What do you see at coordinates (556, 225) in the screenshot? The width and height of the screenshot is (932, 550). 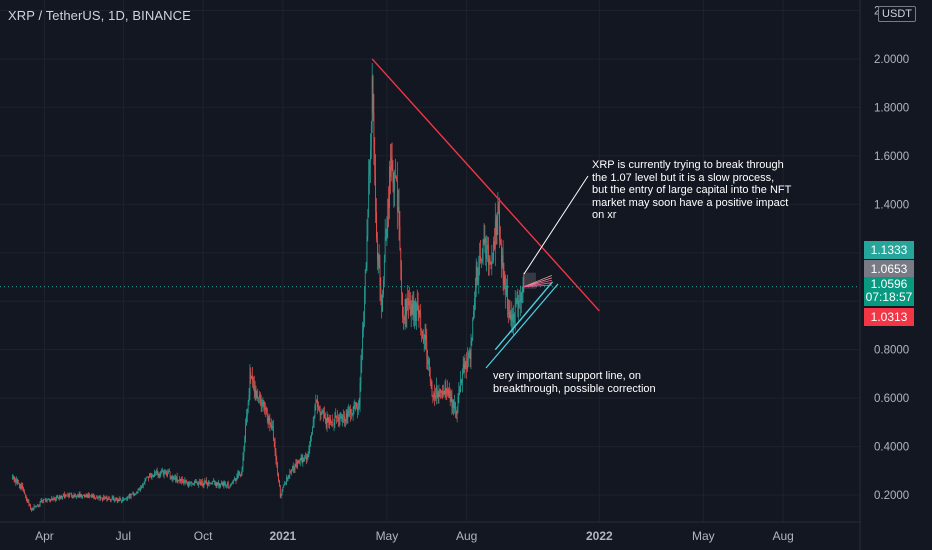 I see `annotation-pointer-nft` at bounding box center [556, 225].